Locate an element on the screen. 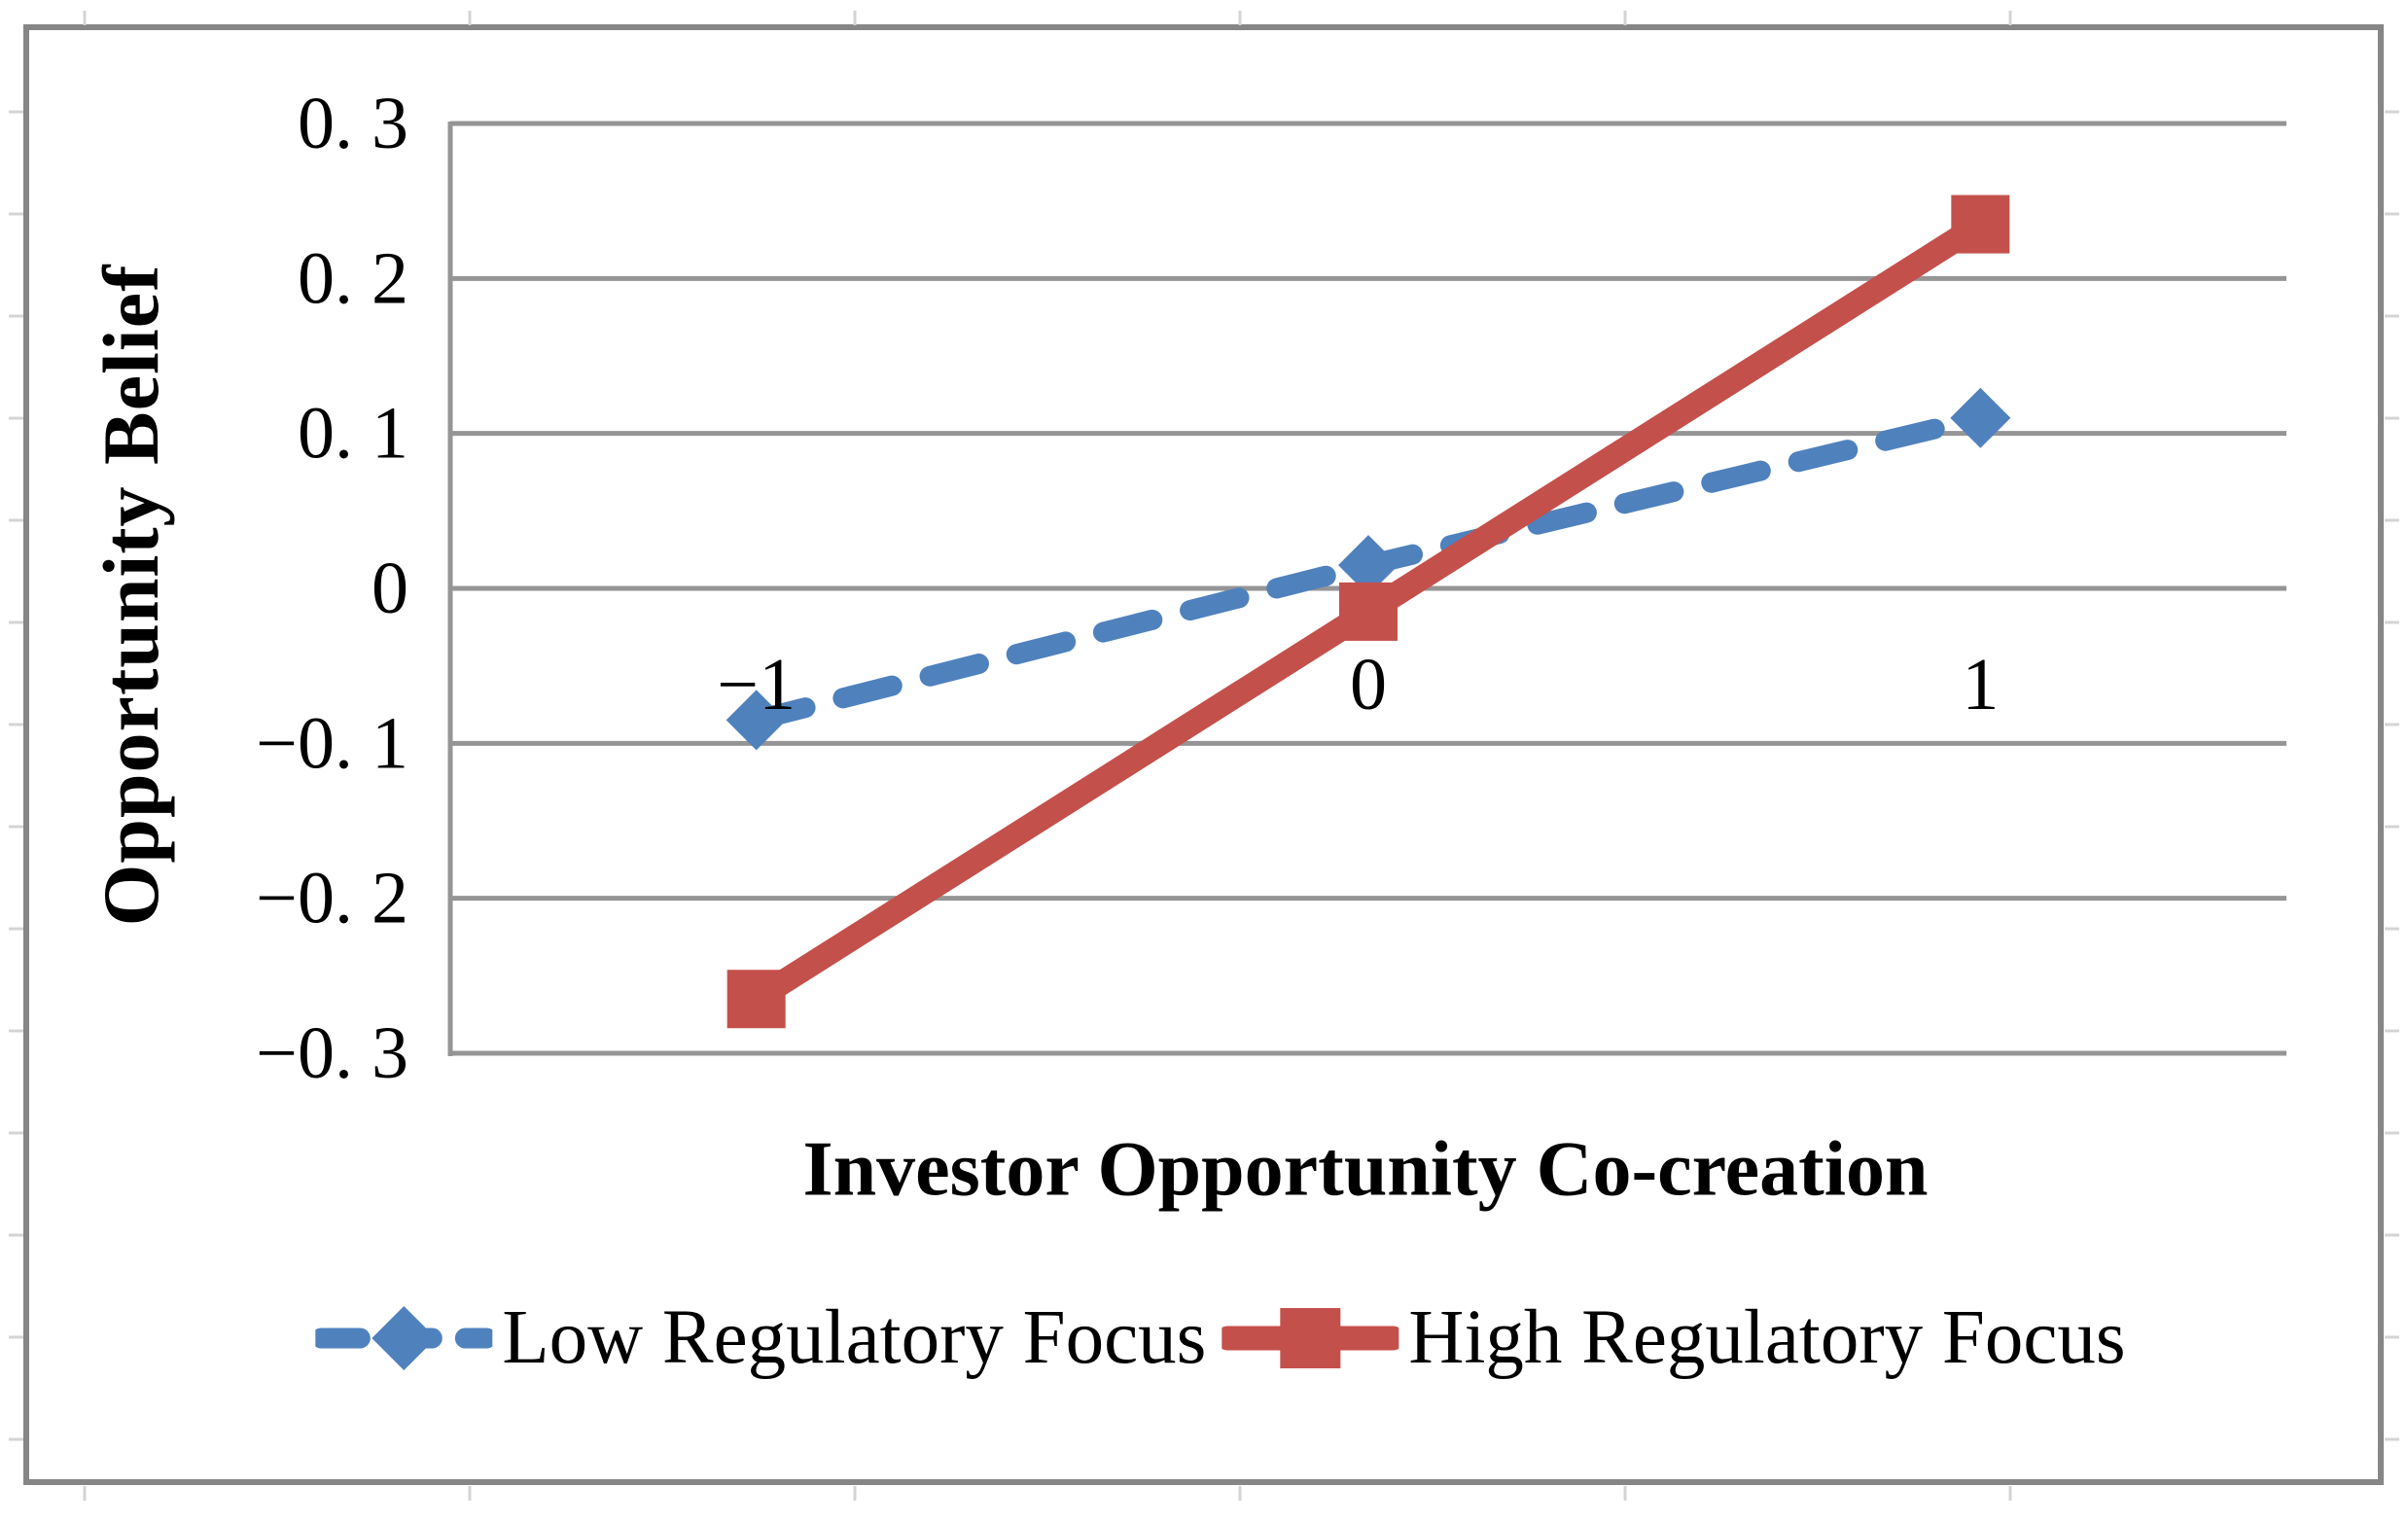 This screenshot has width=2408, height=1522. svg-text: 0. 3 is located at coordinates (353, 123).